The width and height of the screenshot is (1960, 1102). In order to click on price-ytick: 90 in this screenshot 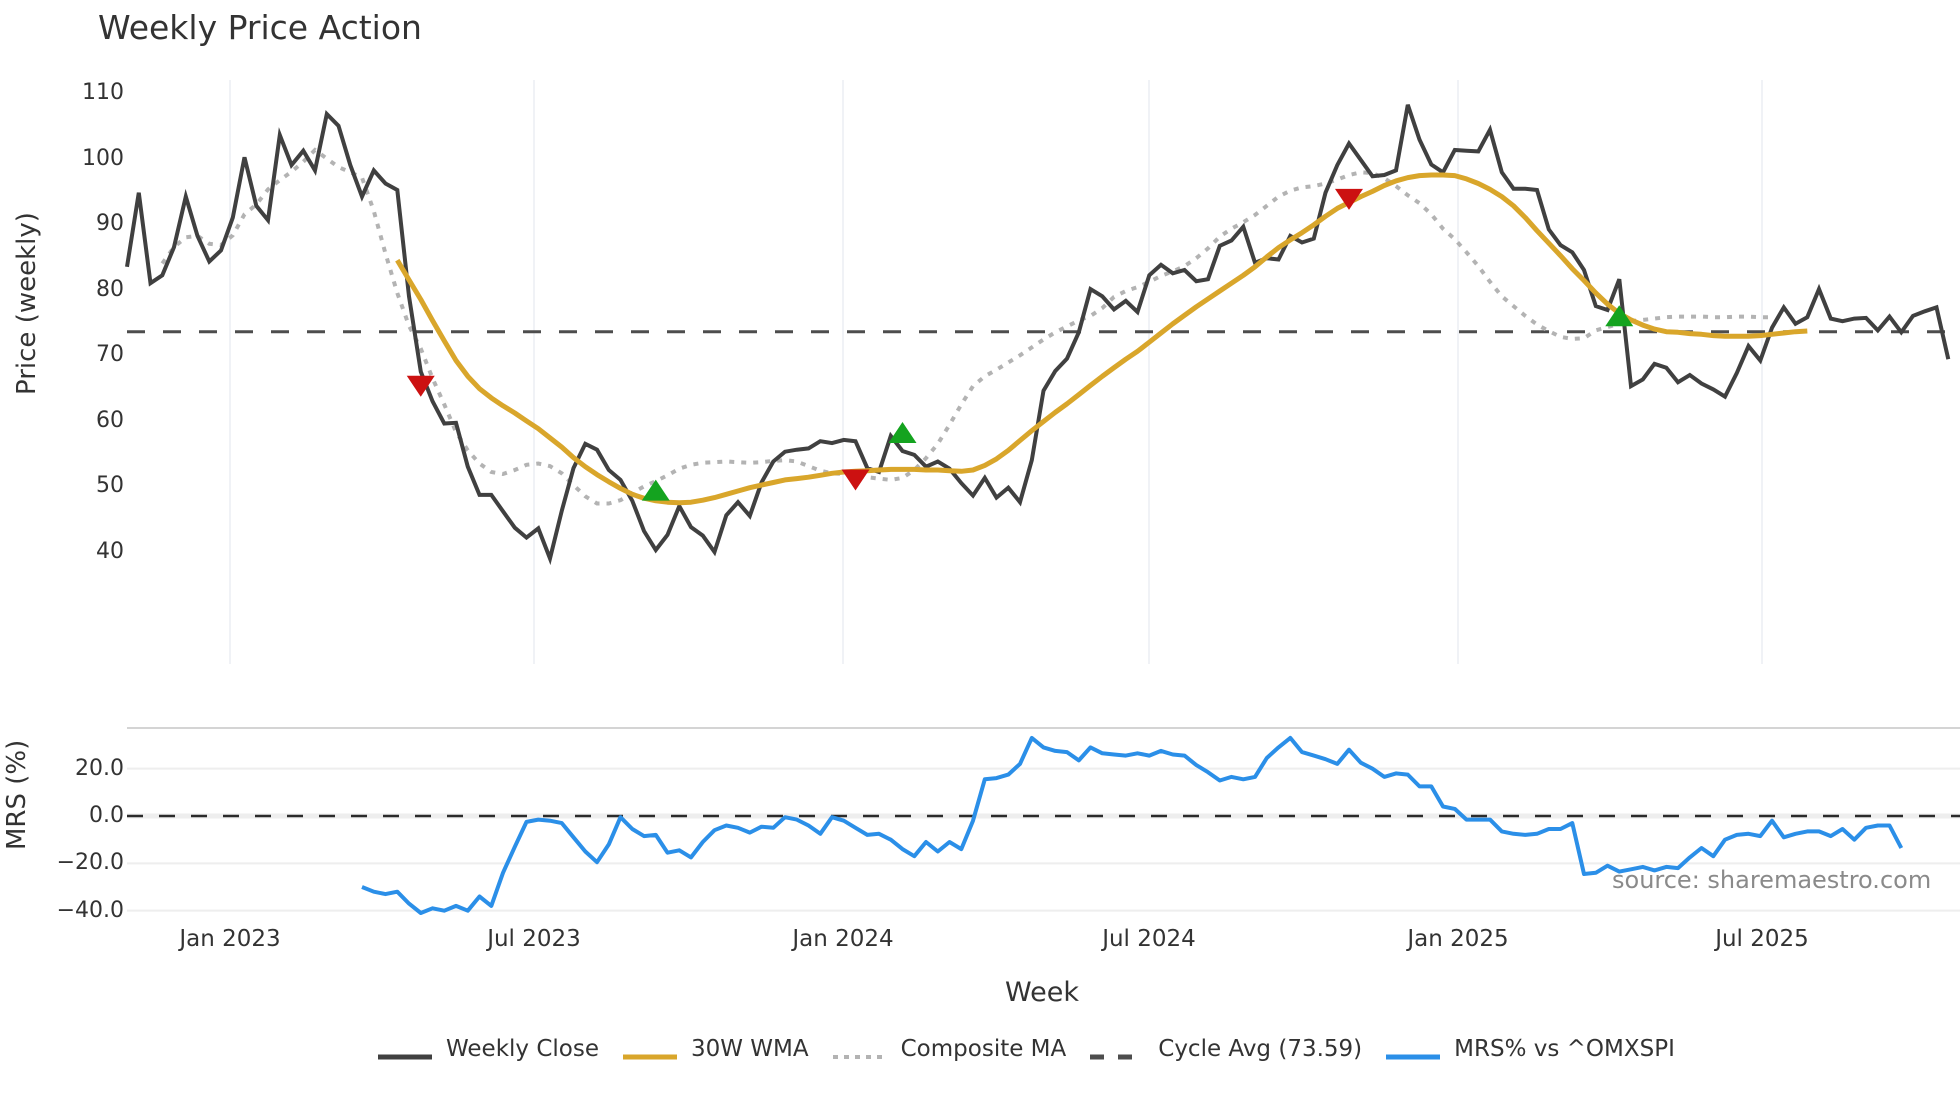, I will do `click(110, 223)`.